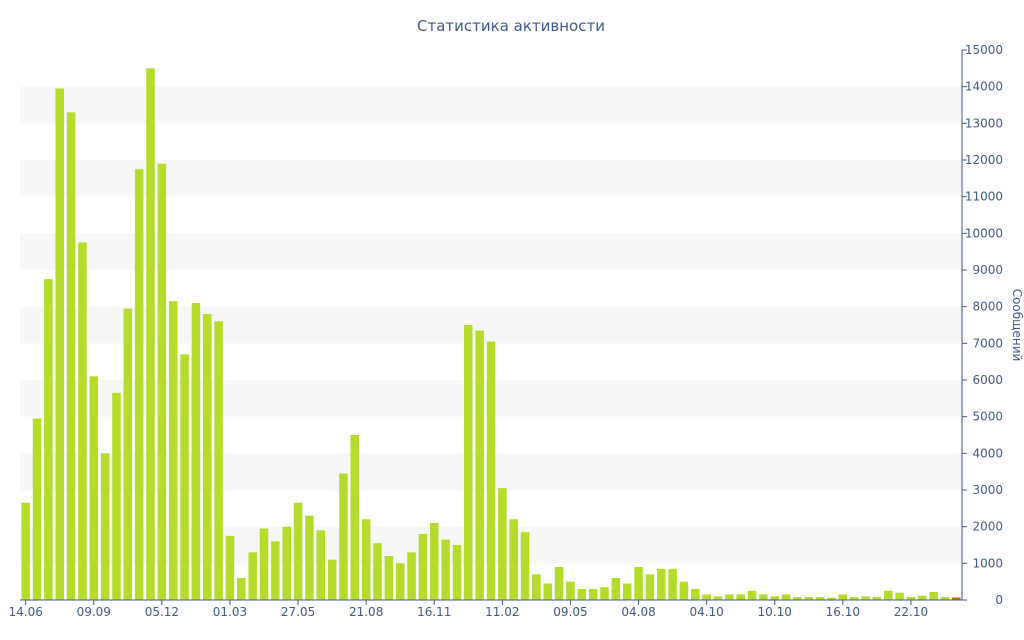 The image size is (1024, 640). I want to click on y-tick-label: 9000, so click(987, 270).